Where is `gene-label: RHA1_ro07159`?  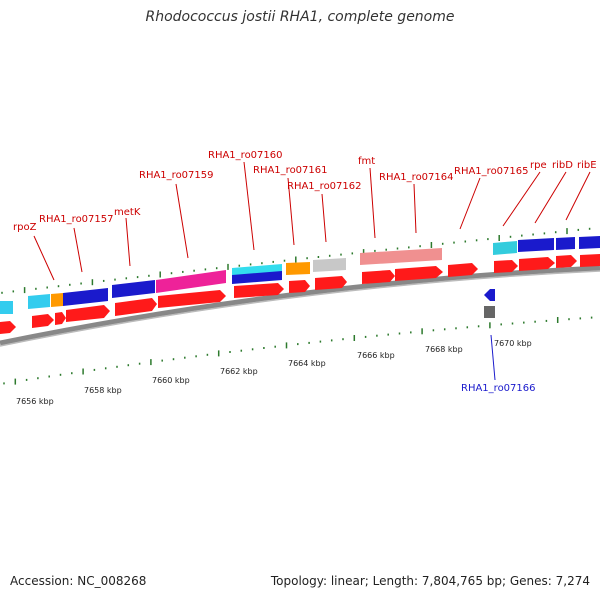
gene-label: RHA1_ro07159 is located at coordinates (176, 175).